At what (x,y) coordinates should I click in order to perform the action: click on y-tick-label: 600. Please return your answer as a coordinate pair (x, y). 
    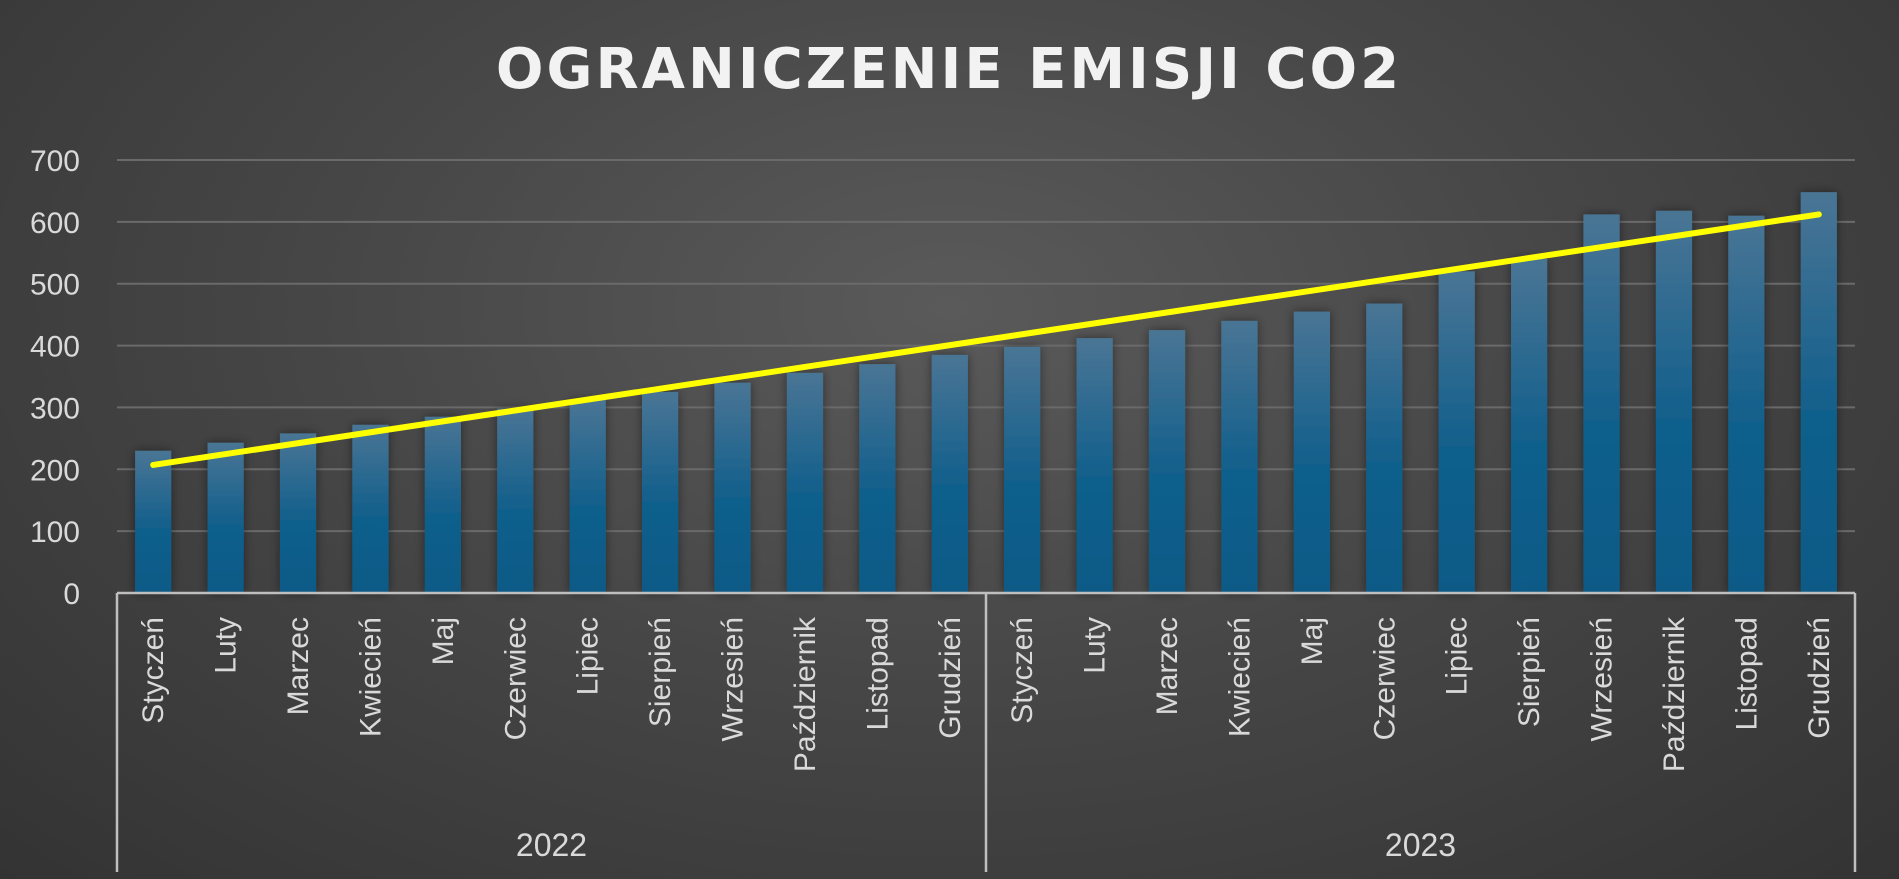
    Looking at the image, I should click on (55, 223).